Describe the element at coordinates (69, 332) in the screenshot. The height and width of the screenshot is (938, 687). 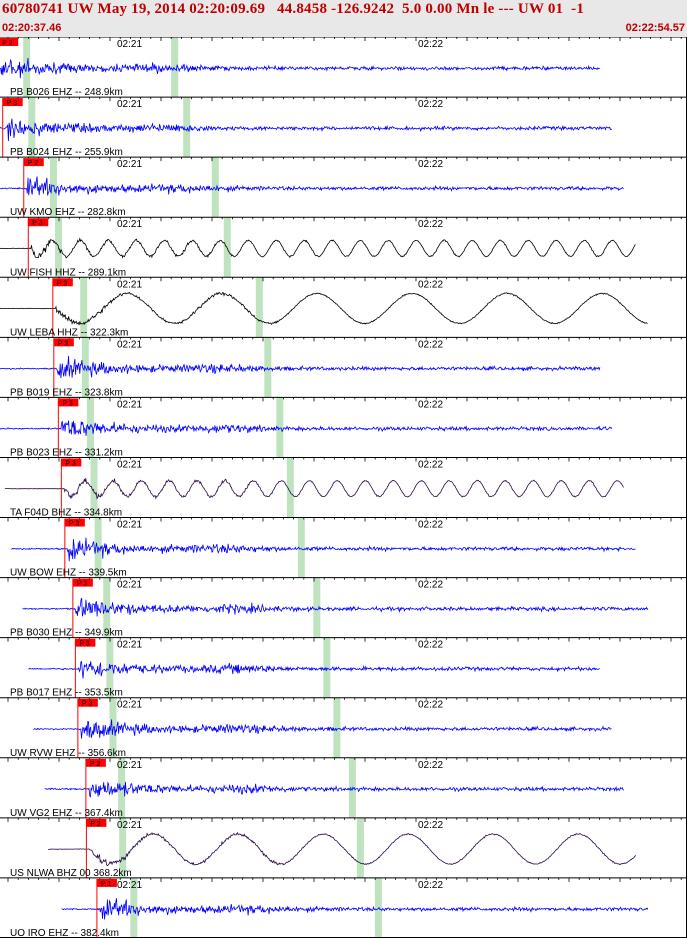
I see `station-label: UW LEBA HHZ -- 322.3km` at that location.